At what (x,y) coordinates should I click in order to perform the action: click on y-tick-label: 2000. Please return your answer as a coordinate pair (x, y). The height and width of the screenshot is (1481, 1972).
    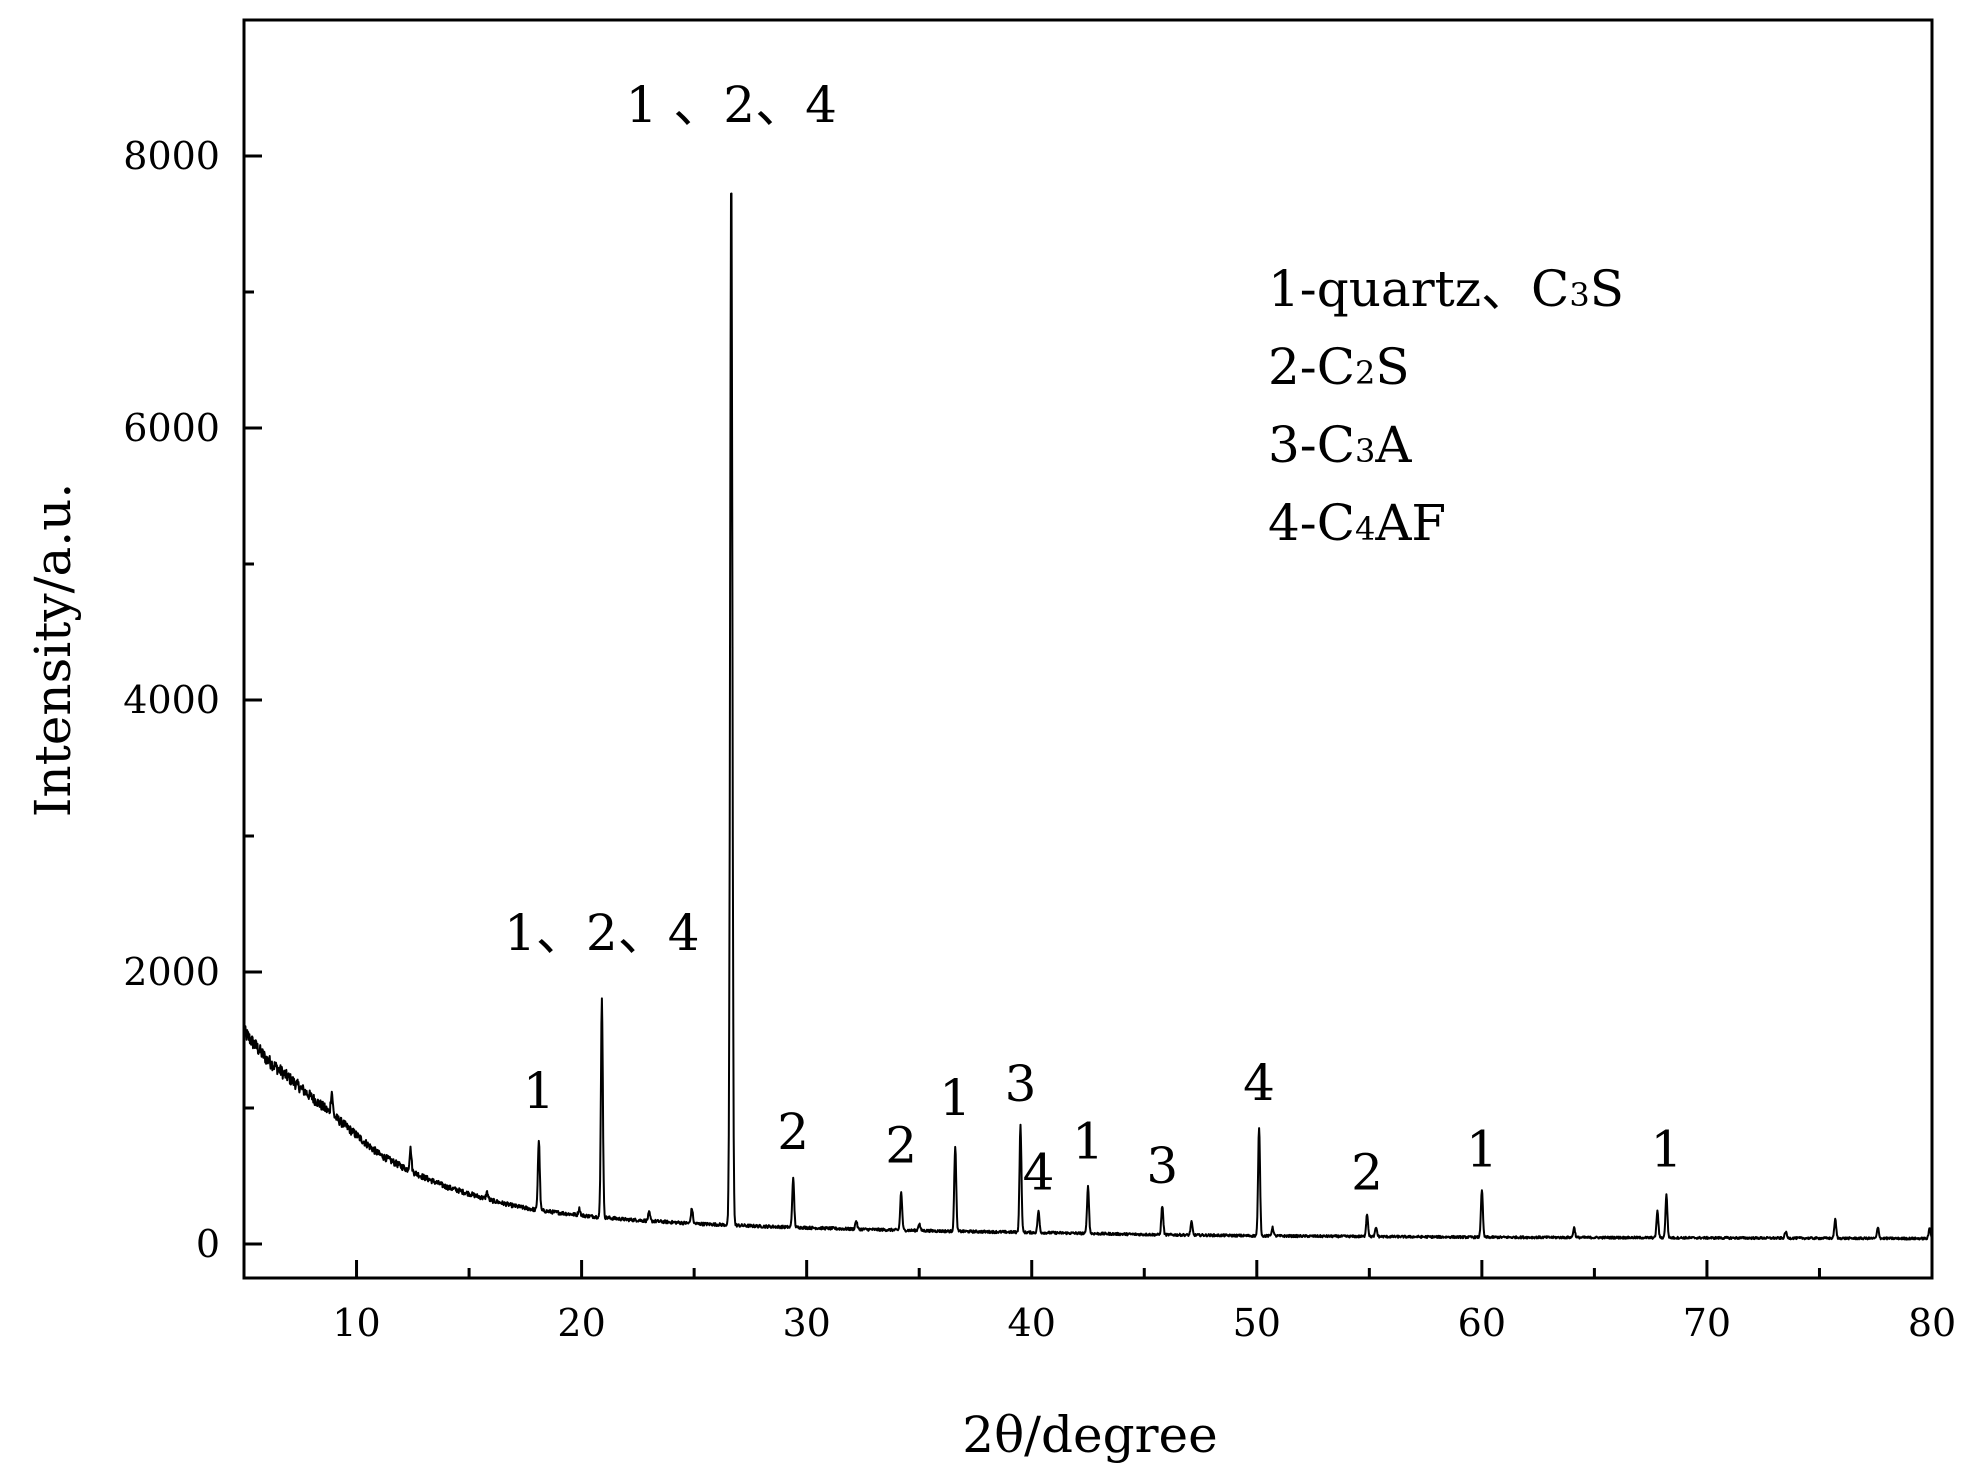
    Looking at the image, I should click on (171, 972).